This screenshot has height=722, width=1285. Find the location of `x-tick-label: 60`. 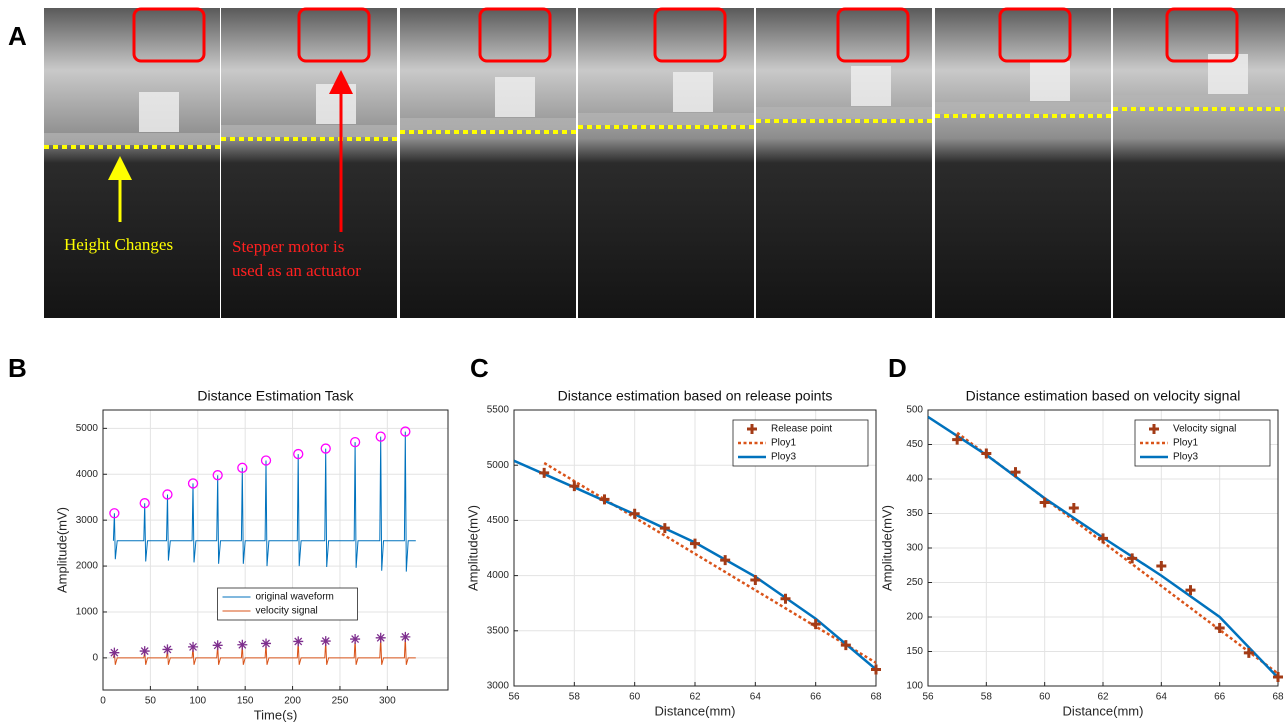

x-tick-label: 60 is located at coordinates (1045, 697).